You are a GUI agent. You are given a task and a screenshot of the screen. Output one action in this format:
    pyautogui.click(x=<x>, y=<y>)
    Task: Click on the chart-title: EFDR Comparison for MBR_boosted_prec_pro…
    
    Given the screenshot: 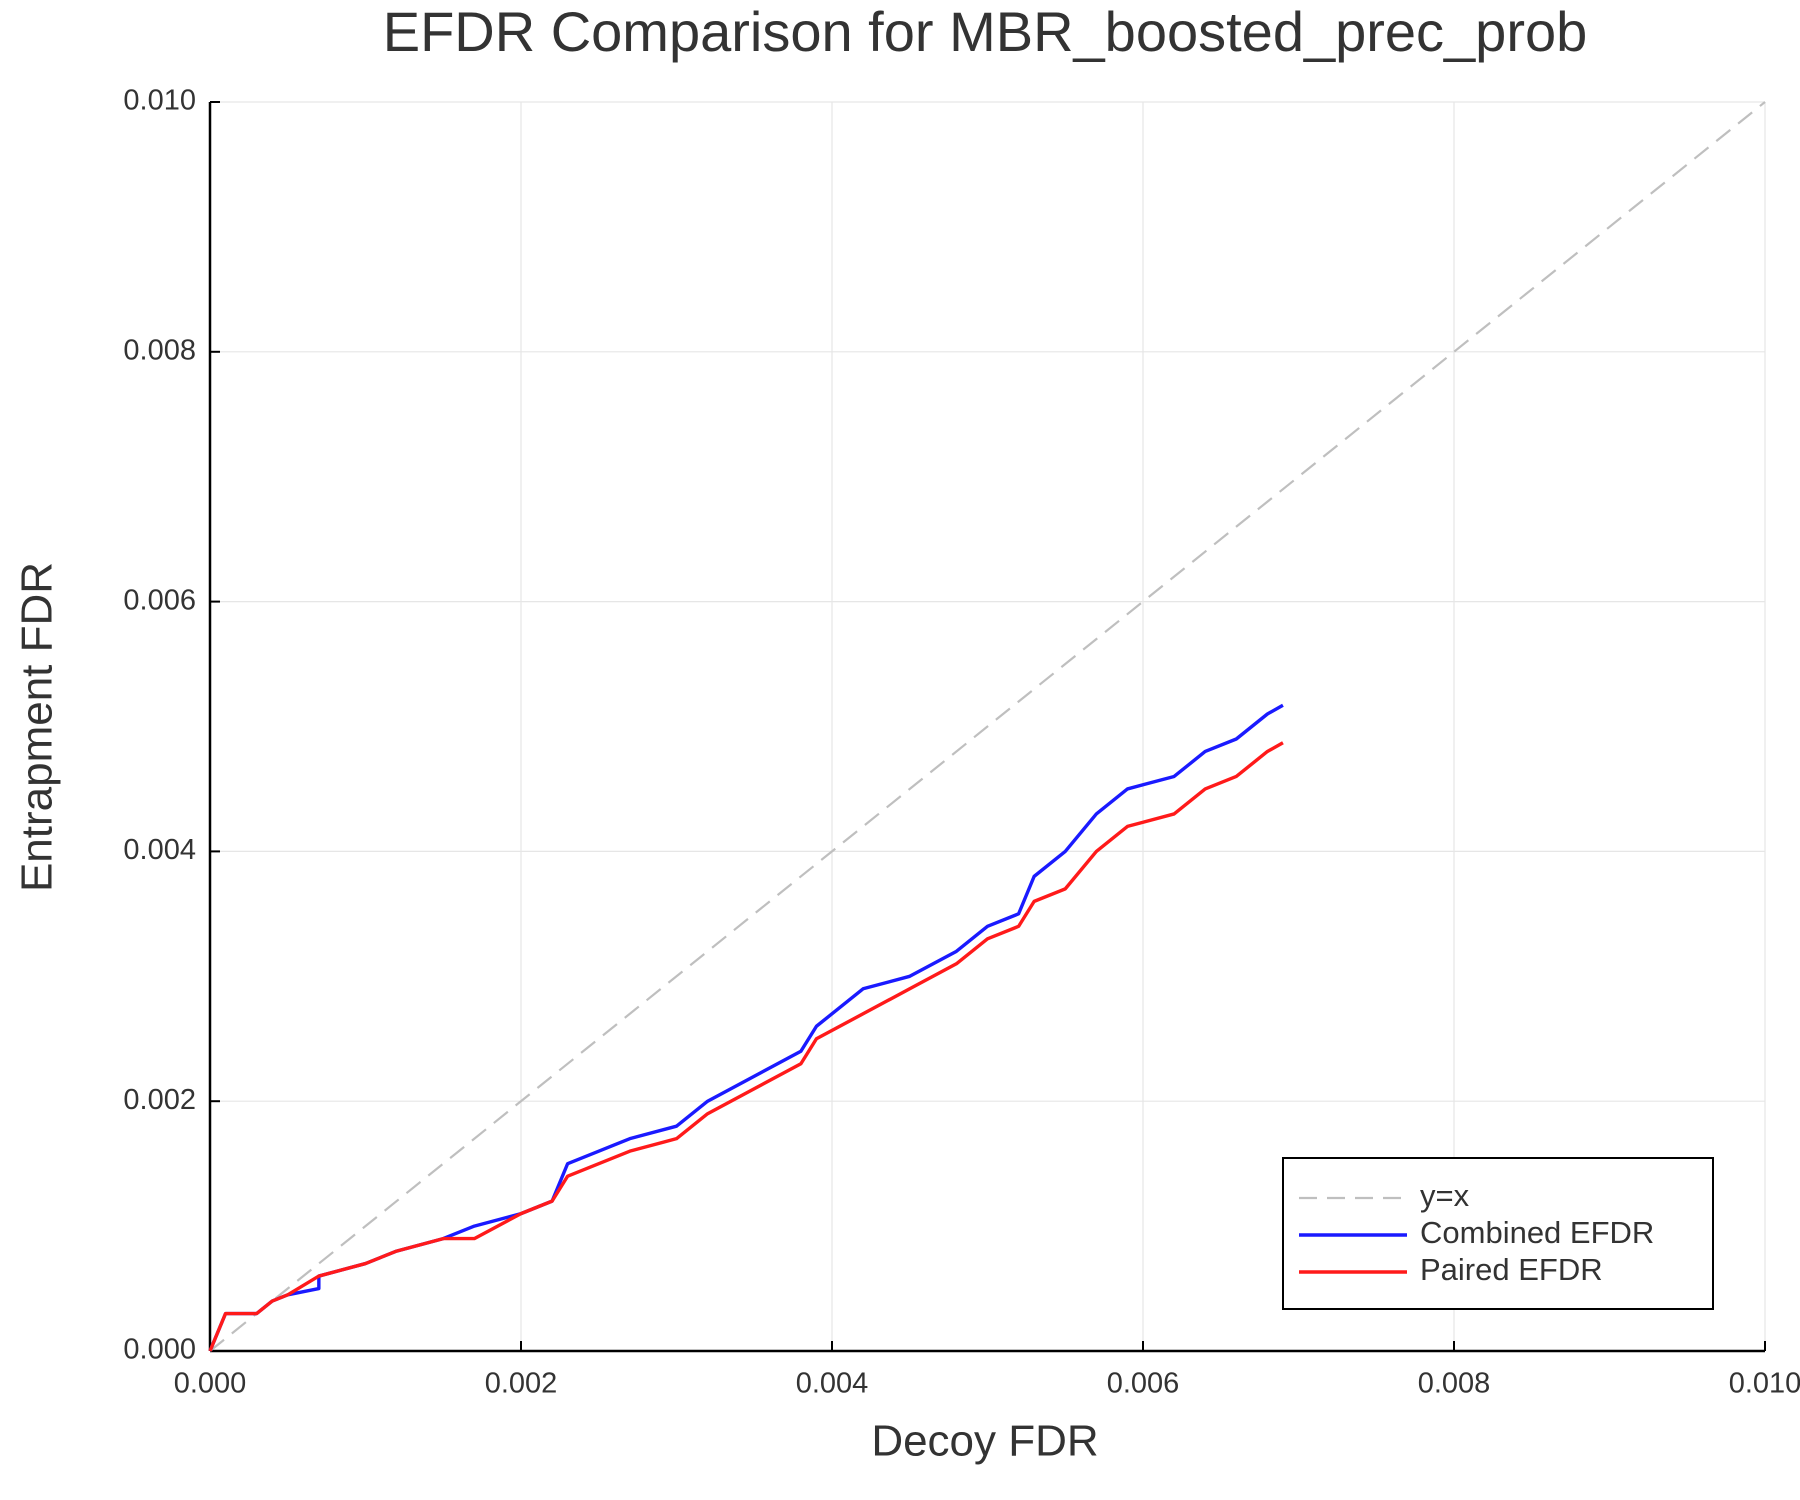 What is the action you would take?
    pyautogui.click(x=985, y=31)
    